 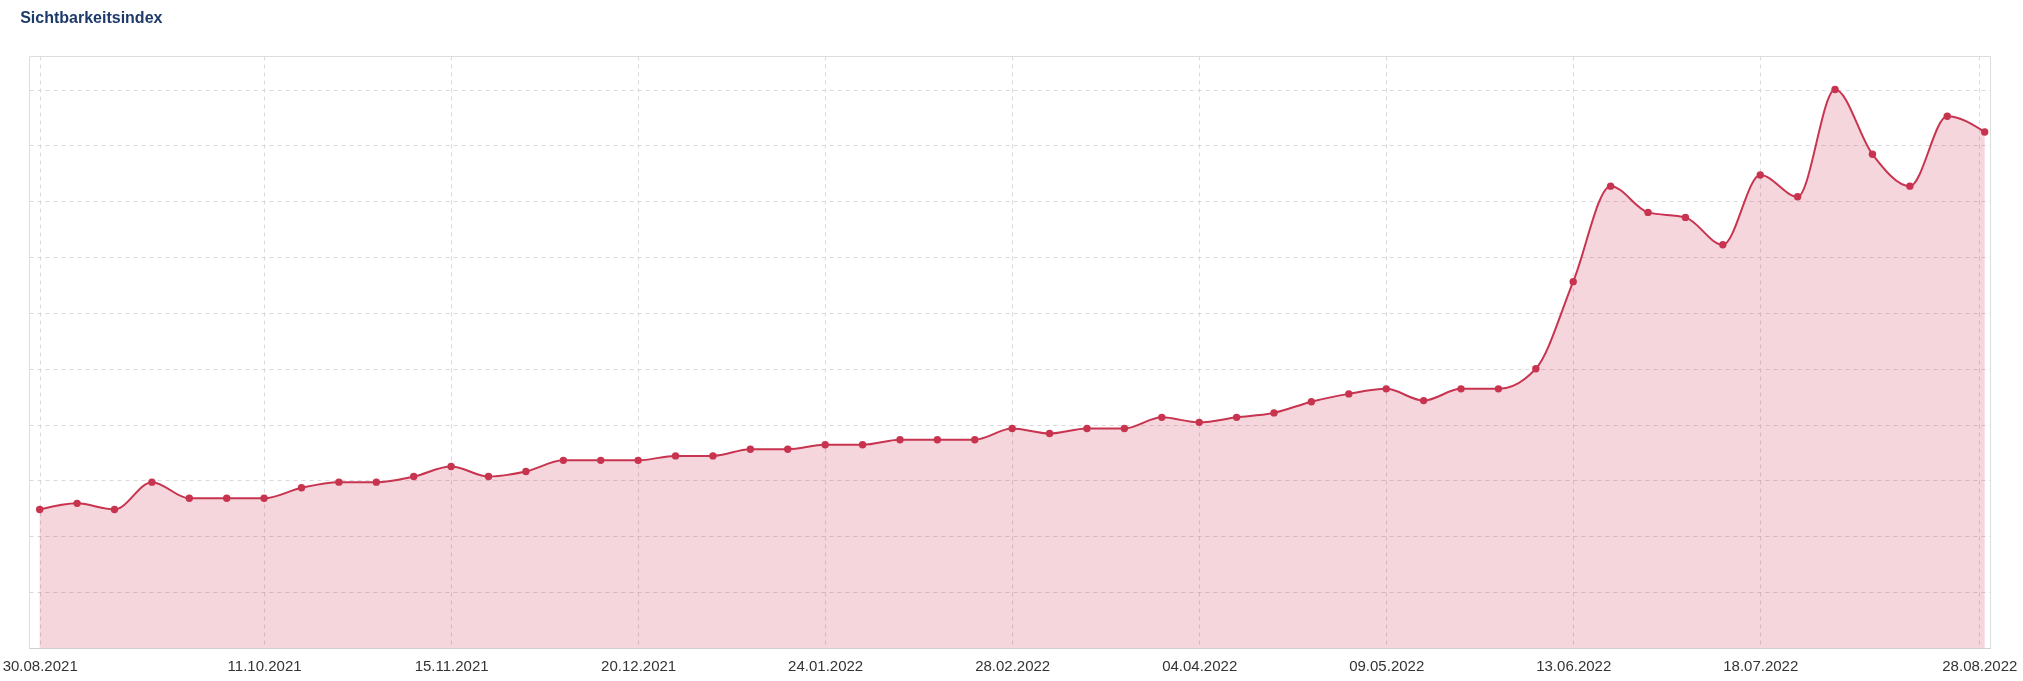 I want to click on x-tick-label: 09.05.2022, so click(x=1387, y=665).